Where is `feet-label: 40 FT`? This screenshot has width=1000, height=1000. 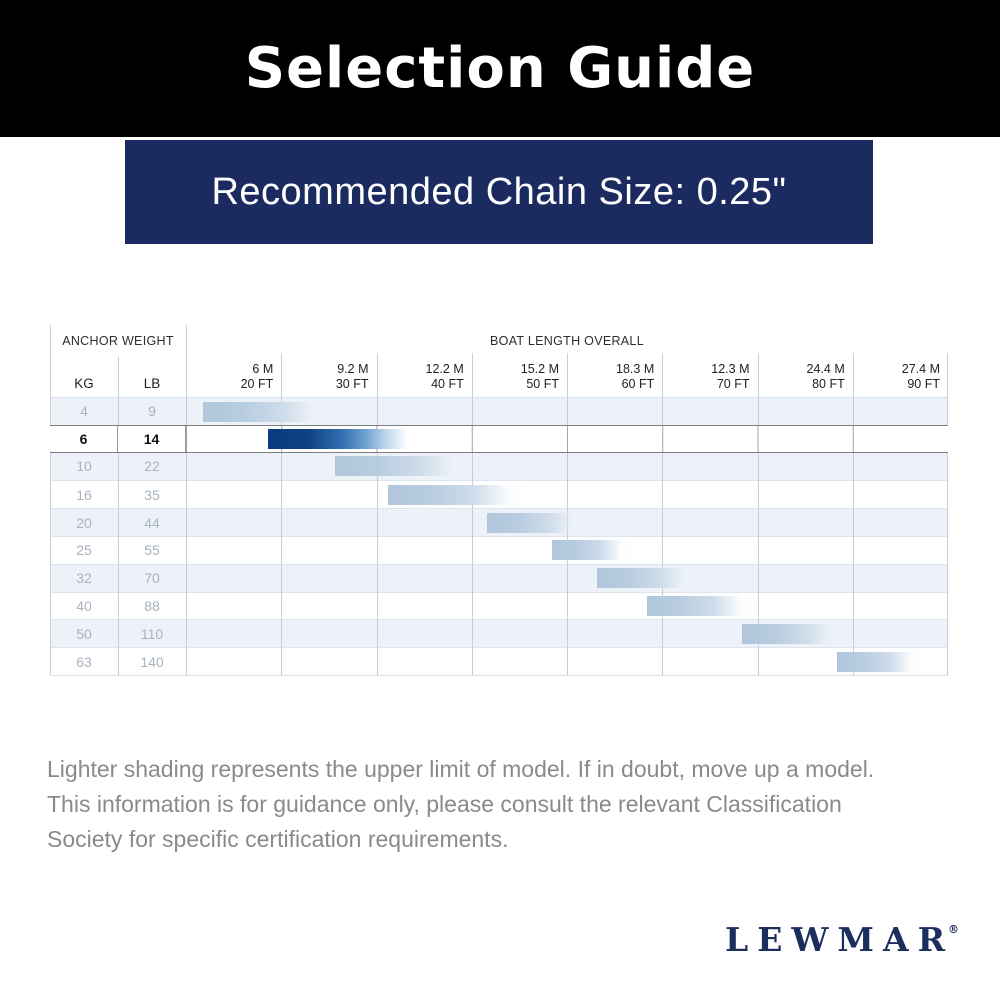
feet-label: 40 FT is located at coordinates (447, 384).